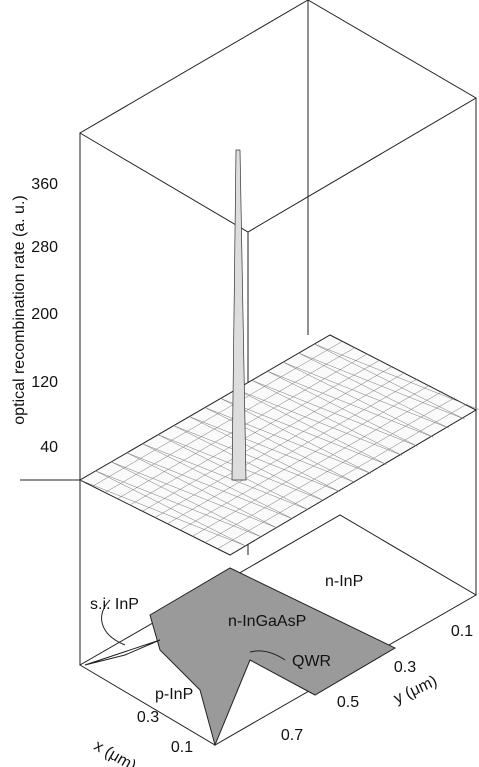  Describe the element at coordinates (405, 667) in the screenshot. I see `y-tick-label: 0.3` at that location.